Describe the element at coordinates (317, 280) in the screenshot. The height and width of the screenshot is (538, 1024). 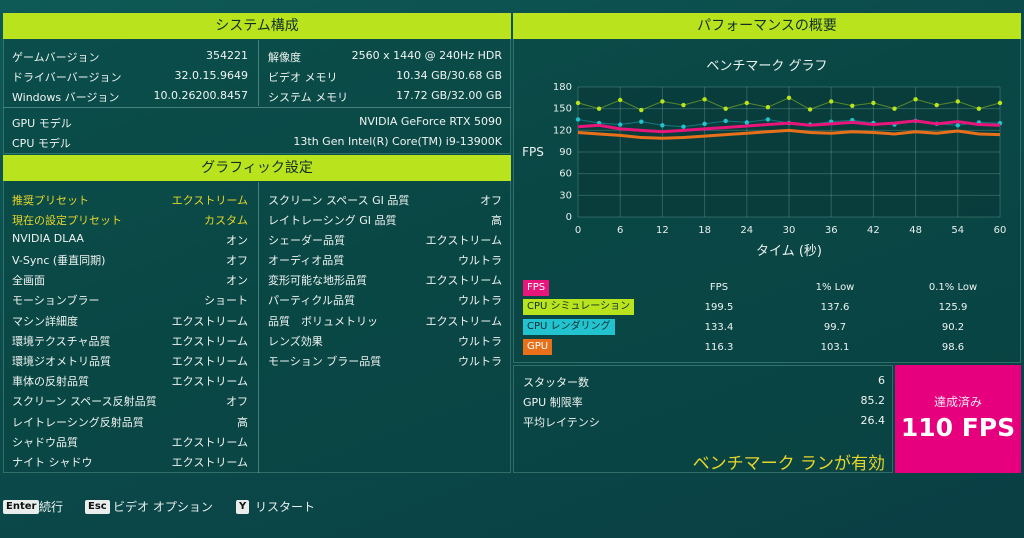
I see `setting-label: 変形可能な地形品質` at that location.